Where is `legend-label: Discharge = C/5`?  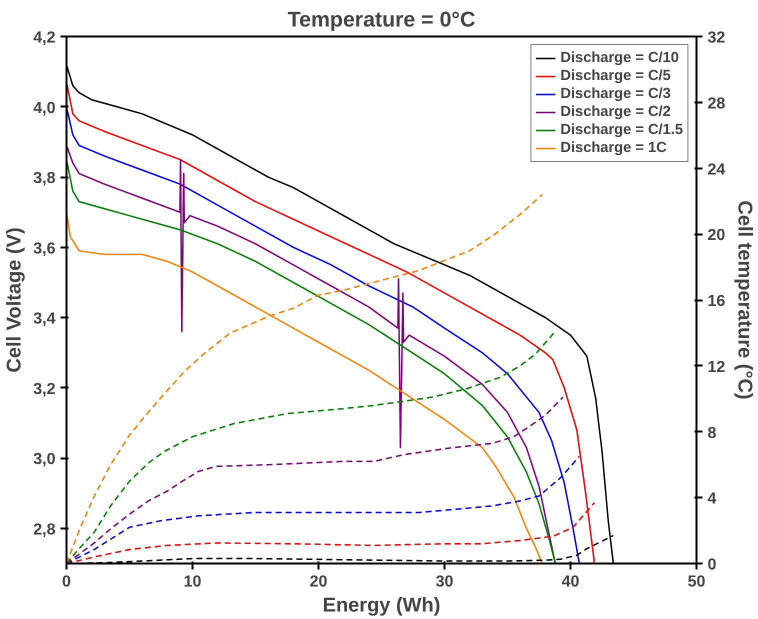
legend-label: Discharge = C/5 is located at coordinates (615, 76).